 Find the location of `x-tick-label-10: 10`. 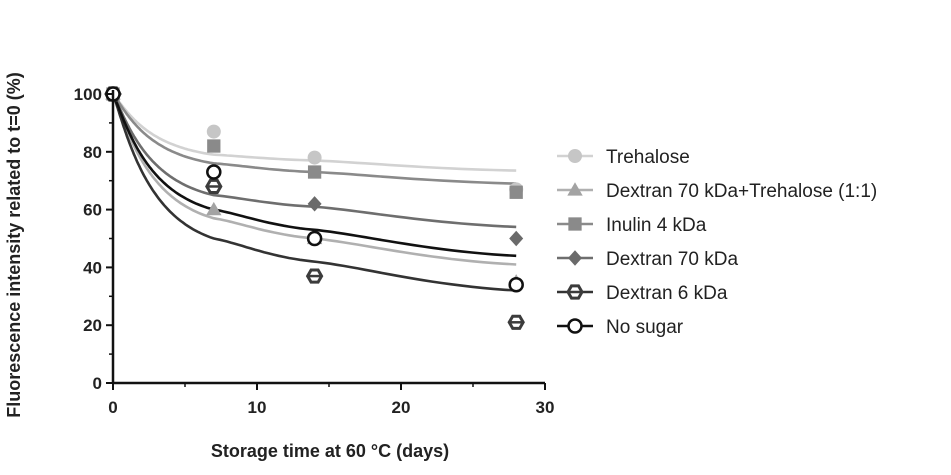

x-tick-label-10: 10 is located at coordinates (257, 407).